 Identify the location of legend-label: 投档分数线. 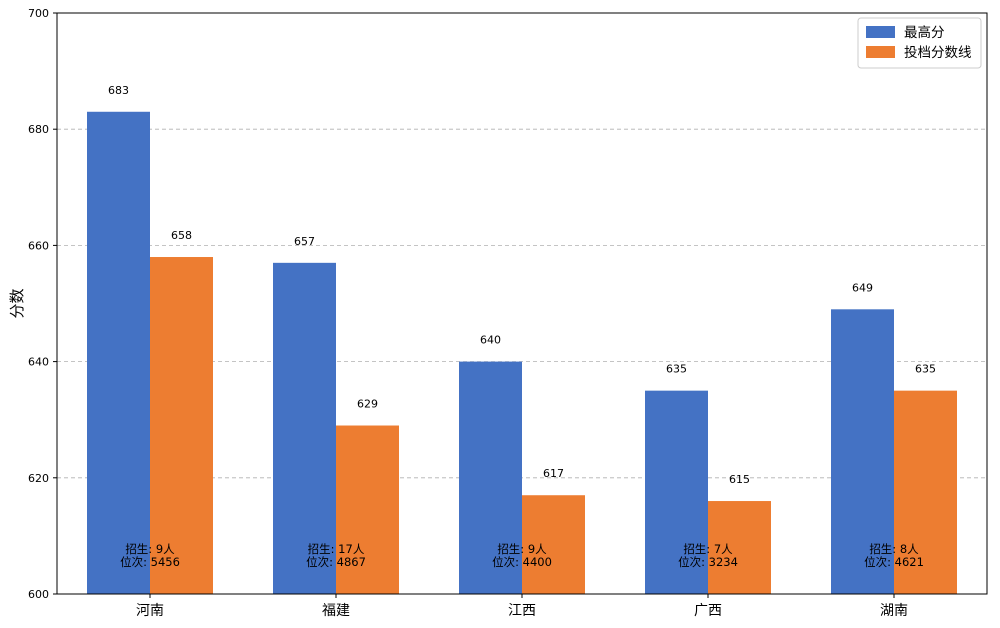
(938, 53).